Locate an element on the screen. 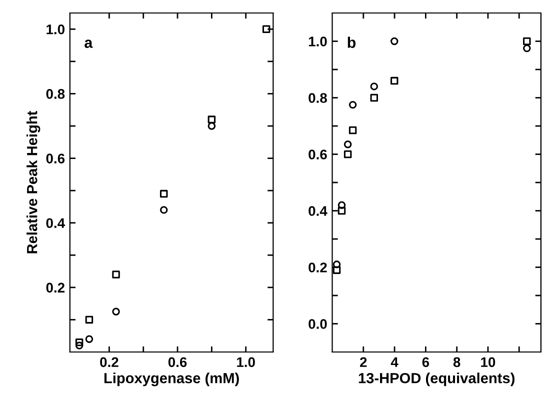 This screenshot has height=400, width=542. annotation: b is located at coordinates (352, 42).